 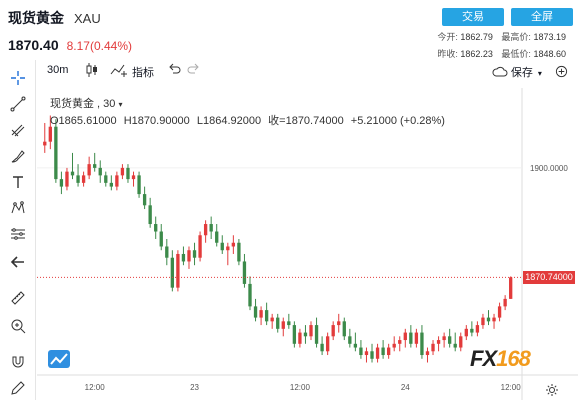 I want to click on fullscreen-button: 全屏, so click(x=542, y=17).